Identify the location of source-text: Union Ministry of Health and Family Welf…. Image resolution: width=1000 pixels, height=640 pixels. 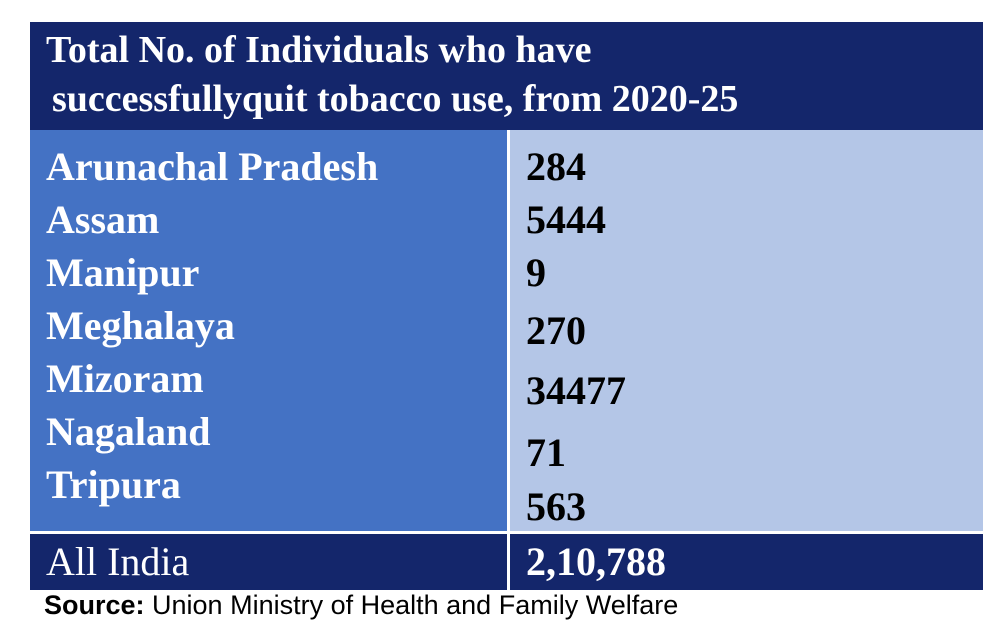
(411, 605).